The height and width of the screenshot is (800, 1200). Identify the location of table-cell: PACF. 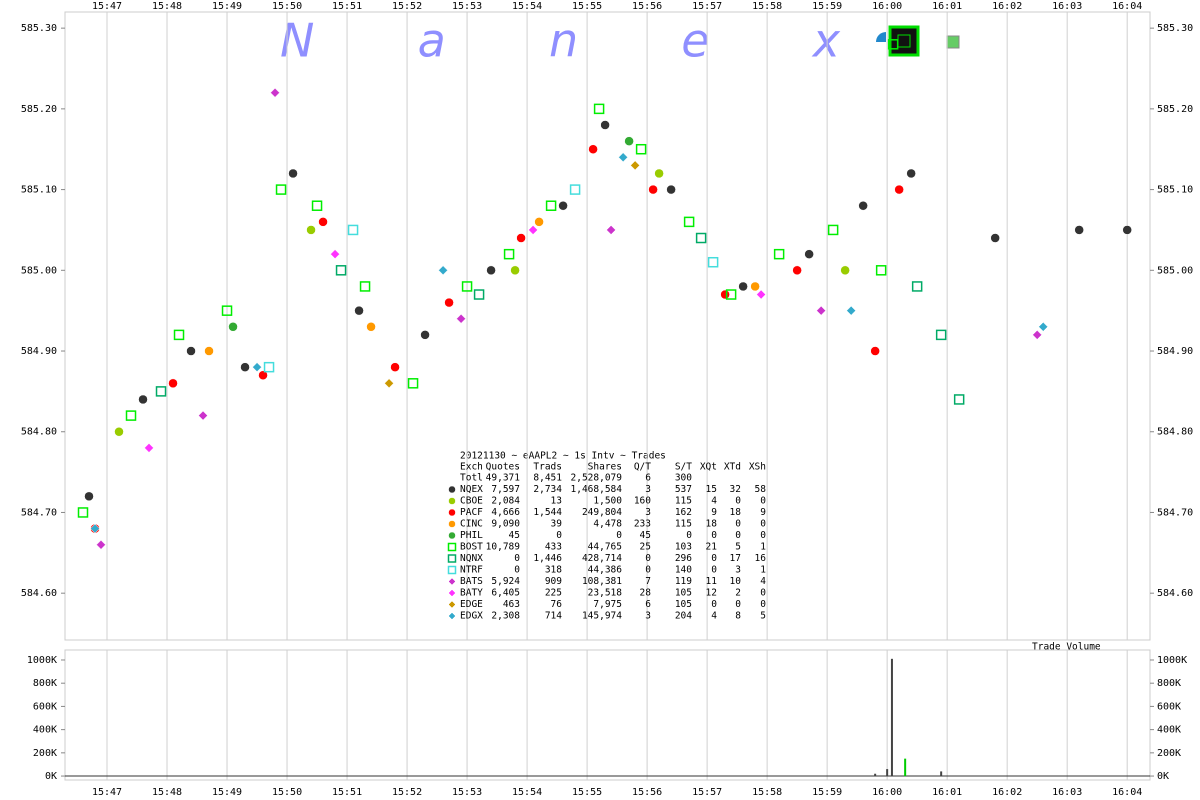
(471, 512).